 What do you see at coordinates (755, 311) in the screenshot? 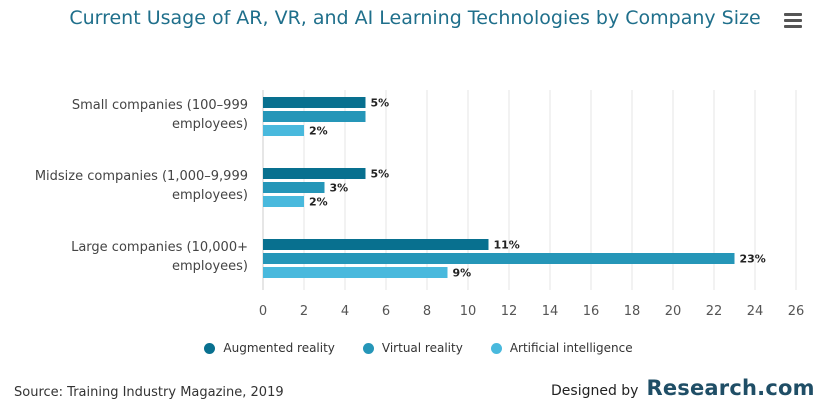
I see `x-tick-label: 24` at bounding box center [755, 311].